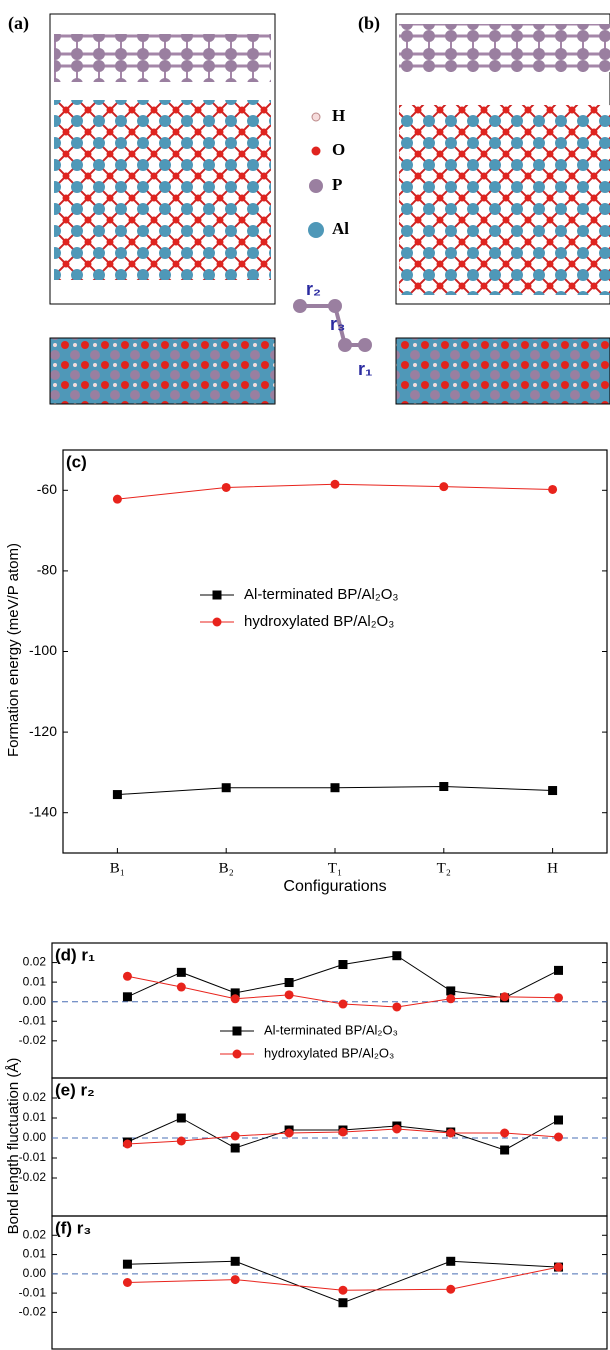  Describe the element at coordinates (343, 1282) in the screenshot. I see `series-line` at that location.